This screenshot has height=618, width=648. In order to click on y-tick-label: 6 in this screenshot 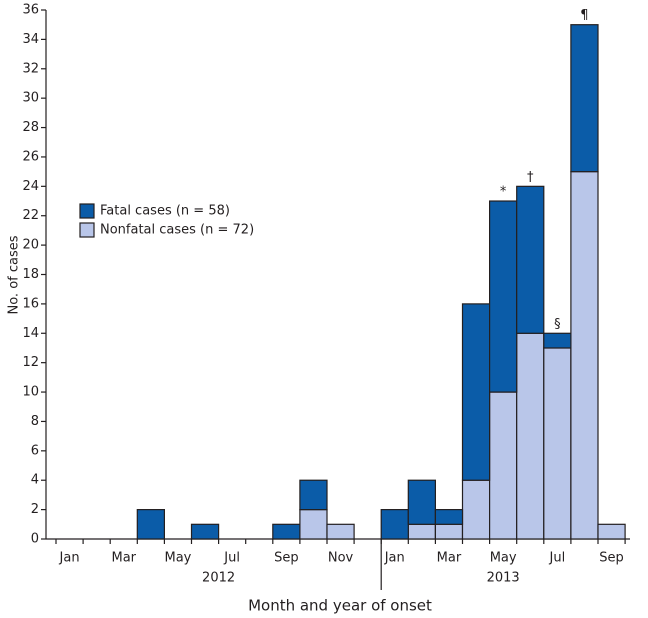, I will do `click(35, 450)`.